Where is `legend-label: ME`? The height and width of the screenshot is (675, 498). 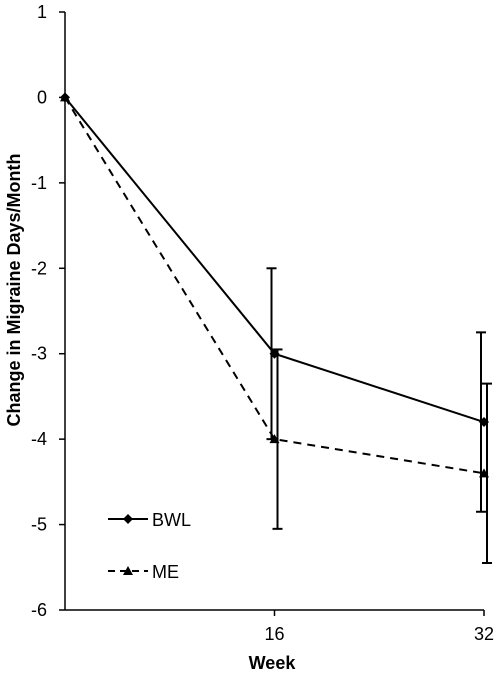
legend-label: ME is located at coordinates (165, 572).